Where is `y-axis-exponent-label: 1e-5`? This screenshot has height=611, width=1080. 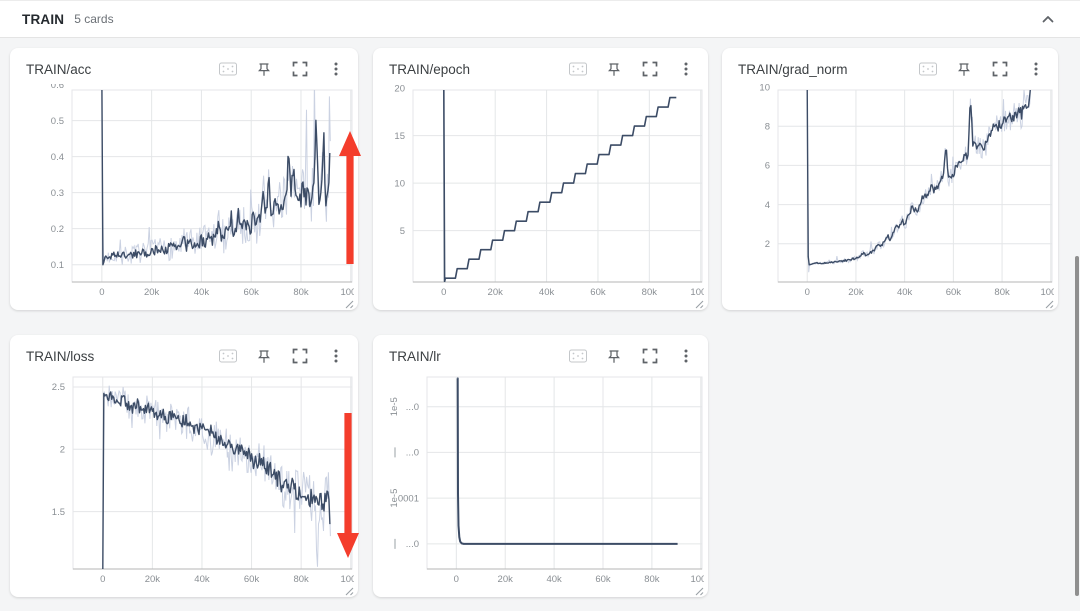
y-axis-exponent-label: 1e-5 is located at coordinates (394, 406).